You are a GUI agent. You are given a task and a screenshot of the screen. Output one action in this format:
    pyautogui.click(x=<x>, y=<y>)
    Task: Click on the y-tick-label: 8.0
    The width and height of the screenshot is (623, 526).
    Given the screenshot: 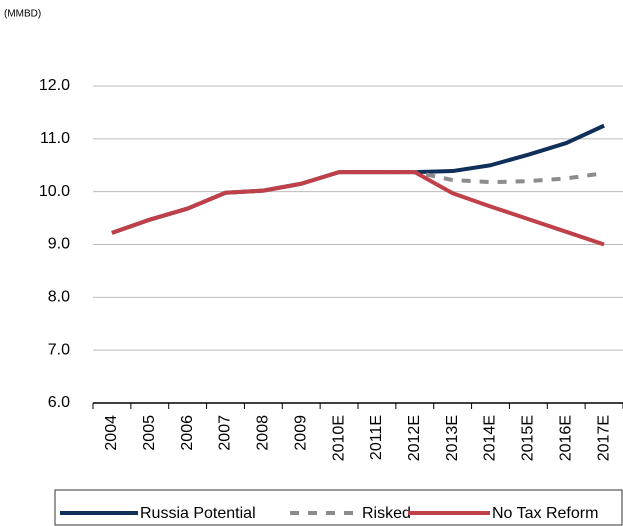 What is the action you would take?
    pyautogui.click(x=59, y=297)
    